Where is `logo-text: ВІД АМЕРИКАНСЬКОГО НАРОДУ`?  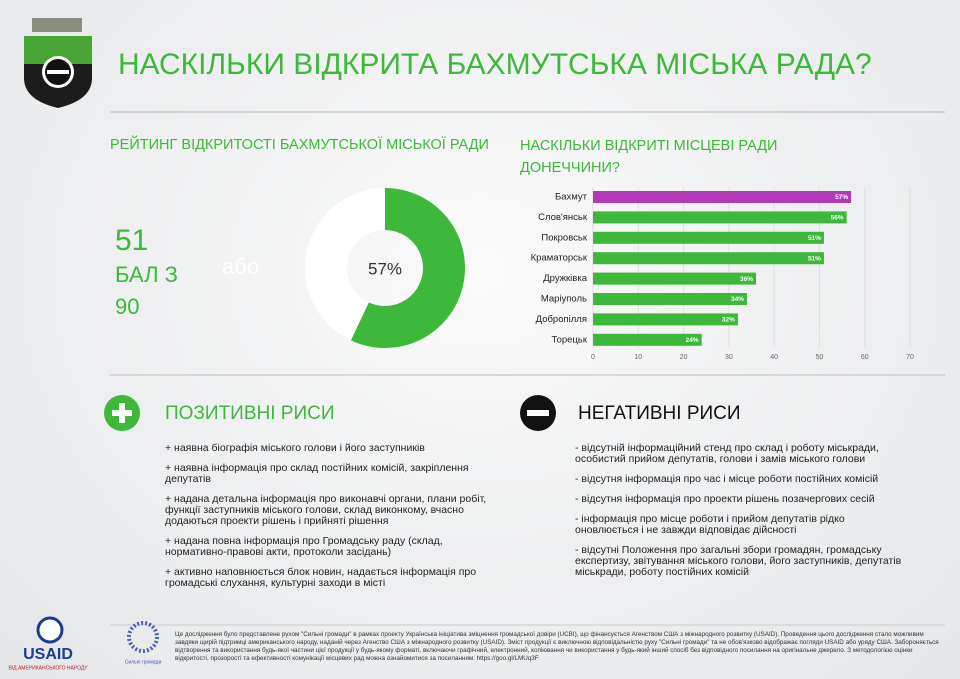
logo-text: ВІД АМЕРИКАНСЬКОГО НАРОДУ is located at coordinates (48, 668).